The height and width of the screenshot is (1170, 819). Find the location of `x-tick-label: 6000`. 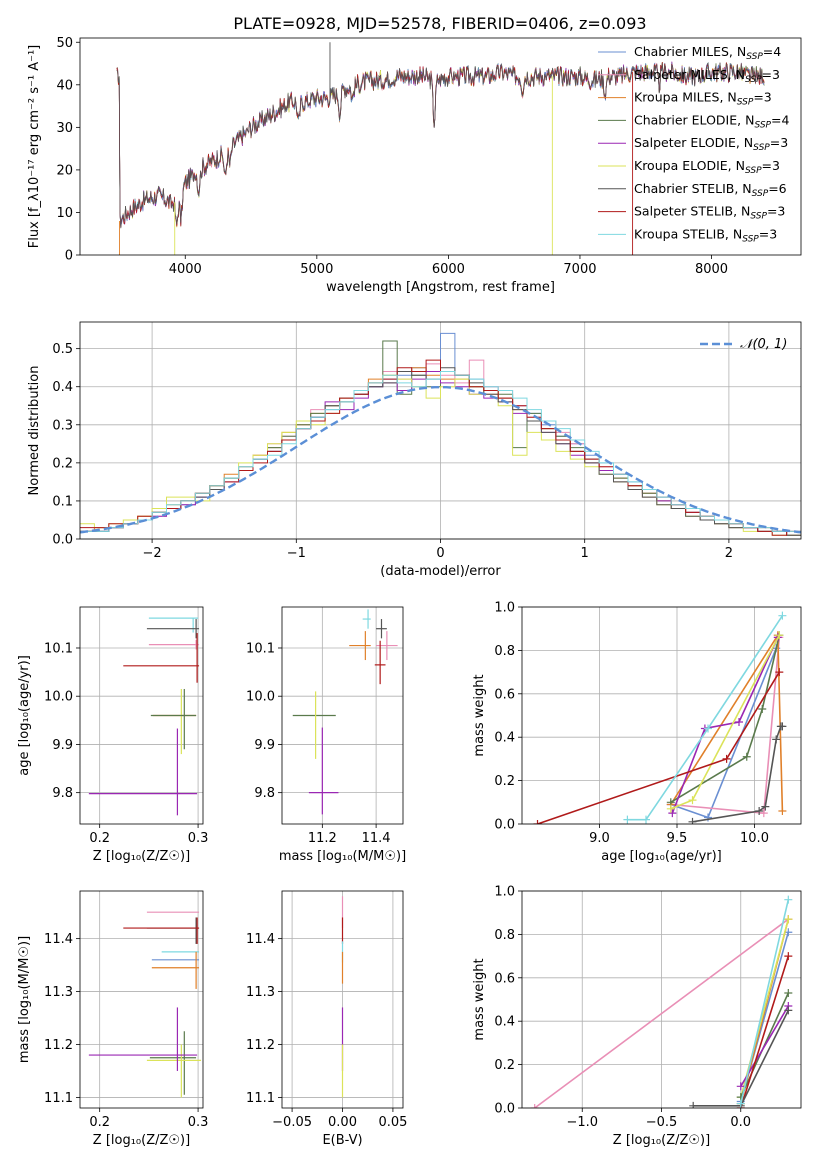

x-tick-label: 6000 is located at coordinates (448, 269).